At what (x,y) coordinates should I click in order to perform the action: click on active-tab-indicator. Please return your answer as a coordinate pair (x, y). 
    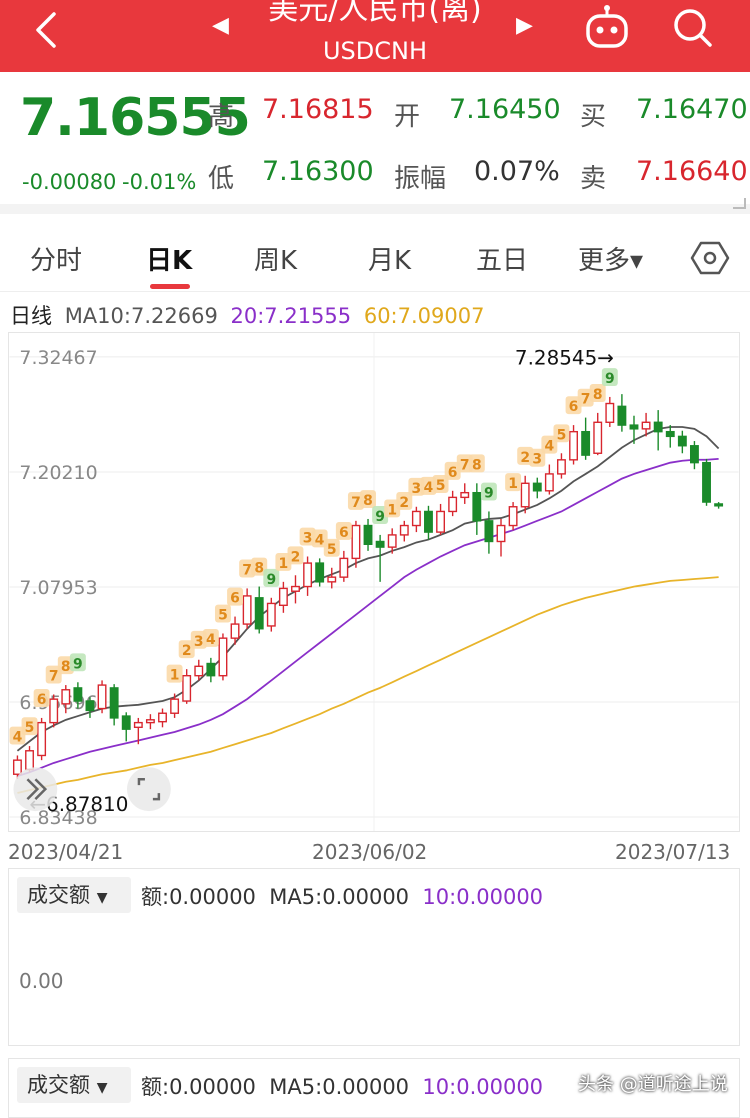
    Looking at the image, I should click on (170, 286).